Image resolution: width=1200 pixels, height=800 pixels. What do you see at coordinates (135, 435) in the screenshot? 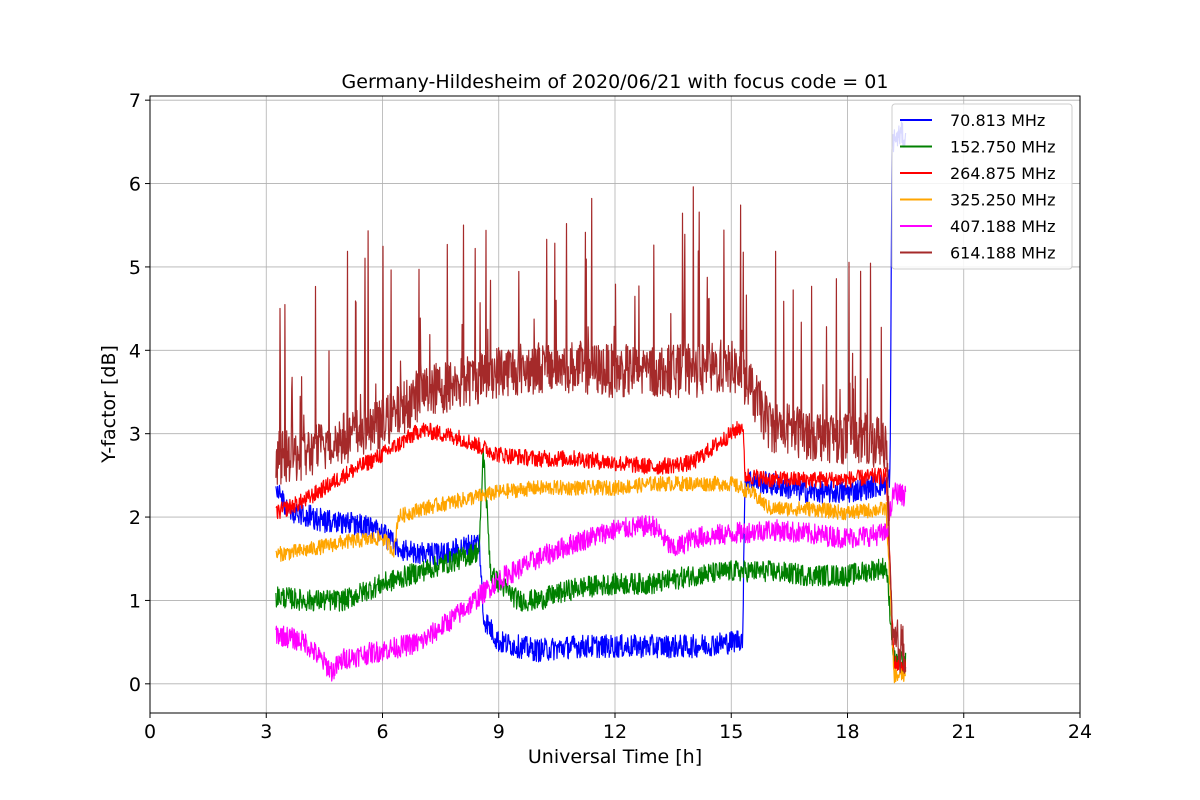
I see `y-tick-label: 3` at bounding box center [135, 435].